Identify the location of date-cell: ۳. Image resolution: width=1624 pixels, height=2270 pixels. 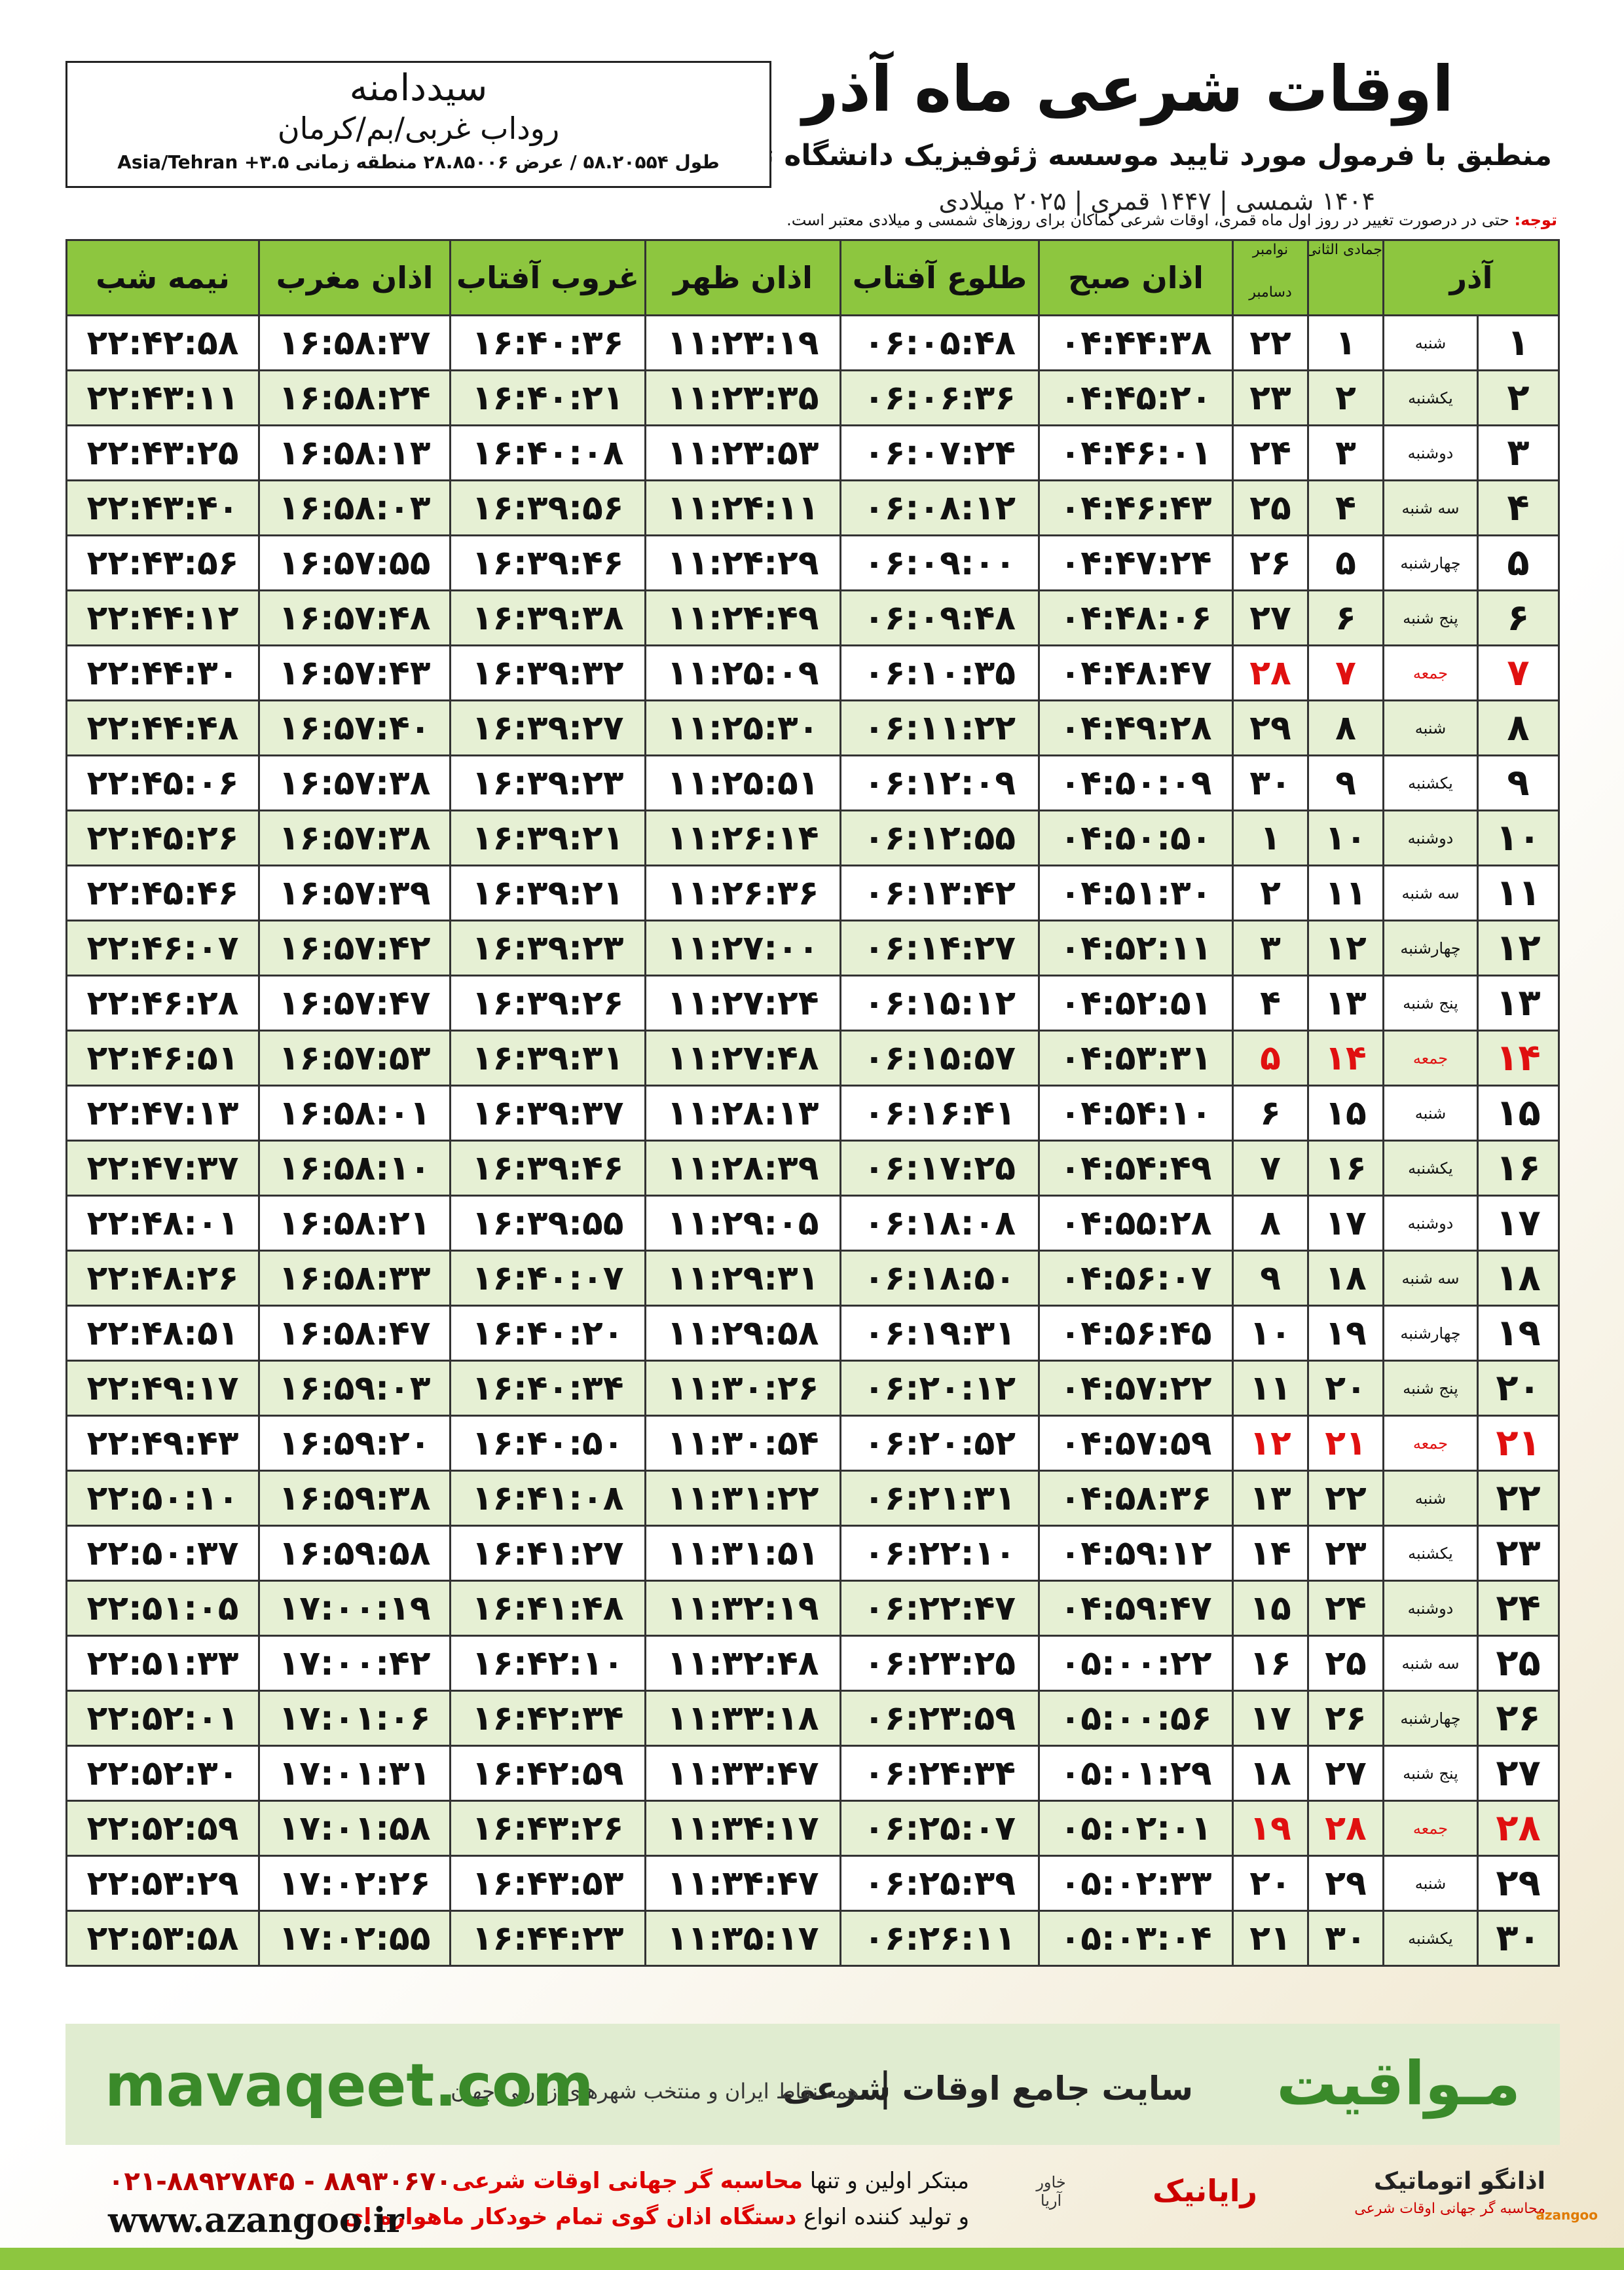
(1345, 452).